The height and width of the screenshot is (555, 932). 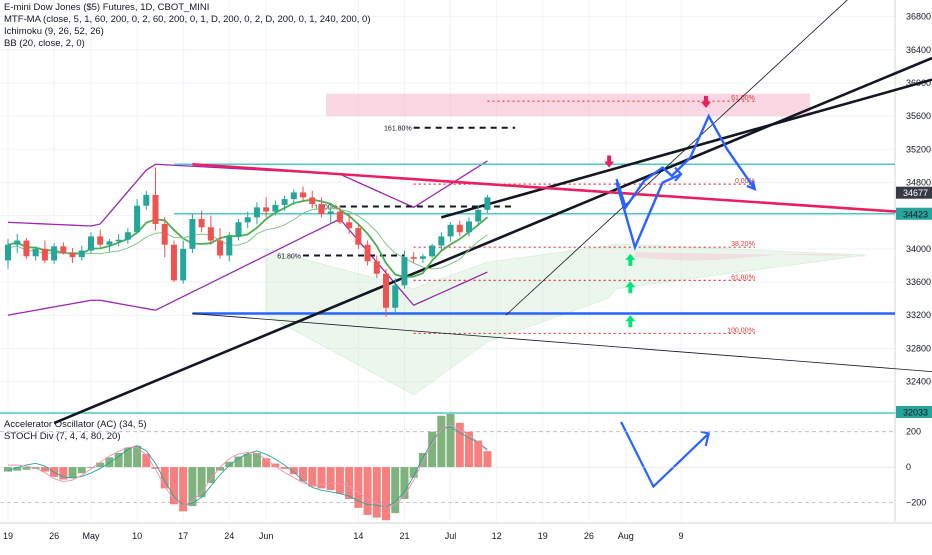 What do you see at coordinates (918, 249) in the screenshot?
I see `y-tick-label: 34000` at bounding box center [918, 249].